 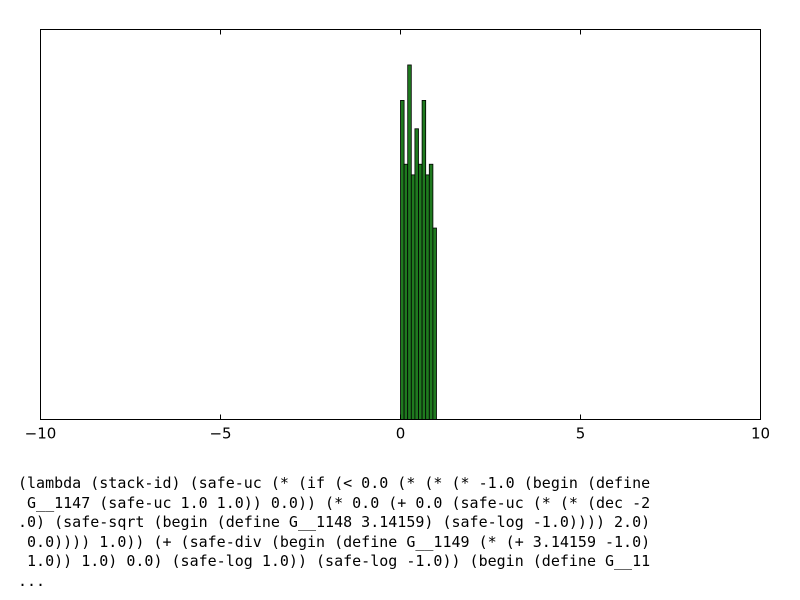 I want to click on x-tick-label: −5, so click(x=220, y=434).